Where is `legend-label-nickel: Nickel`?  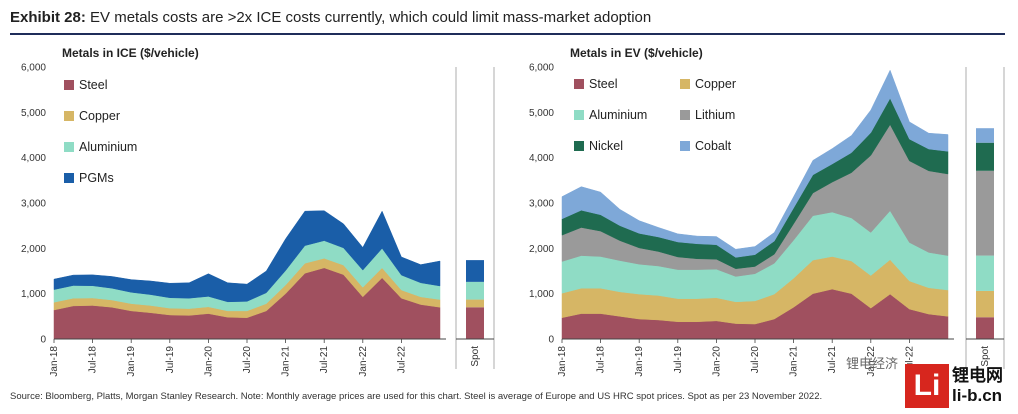 legend-label-nickel: Nickel is located at coordinates (606, 146).